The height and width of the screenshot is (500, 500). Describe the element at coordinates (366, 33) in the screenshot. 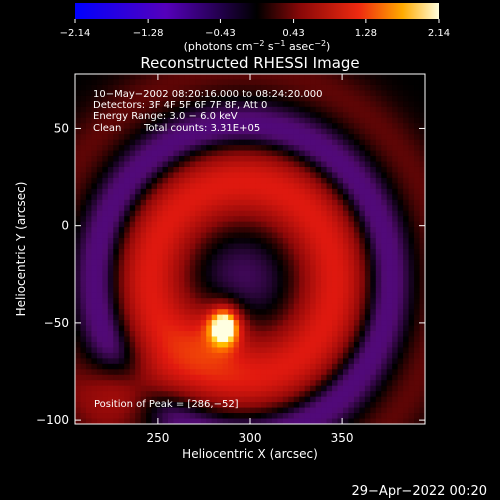

I see `colorbar-tick-label: 1.28` at that location.